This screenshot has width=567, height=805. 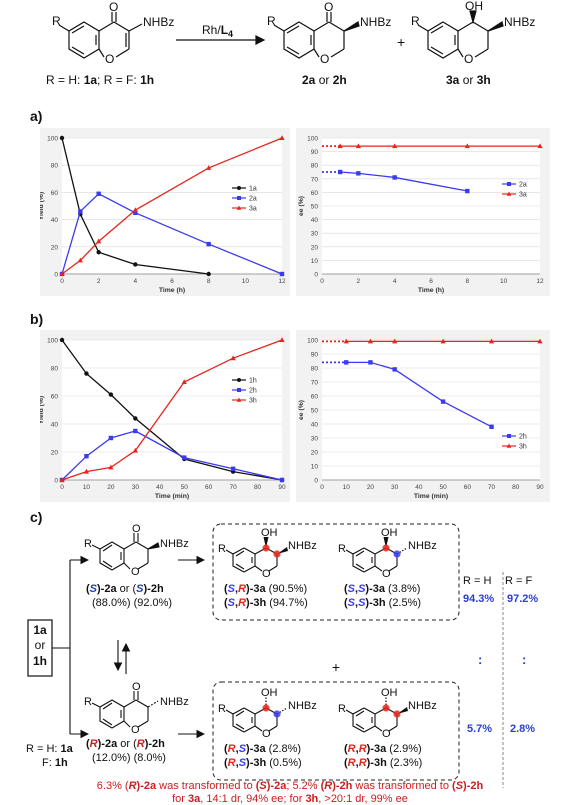 I want to click on x-axis-label: Time (min), so click(x=431, y=496).